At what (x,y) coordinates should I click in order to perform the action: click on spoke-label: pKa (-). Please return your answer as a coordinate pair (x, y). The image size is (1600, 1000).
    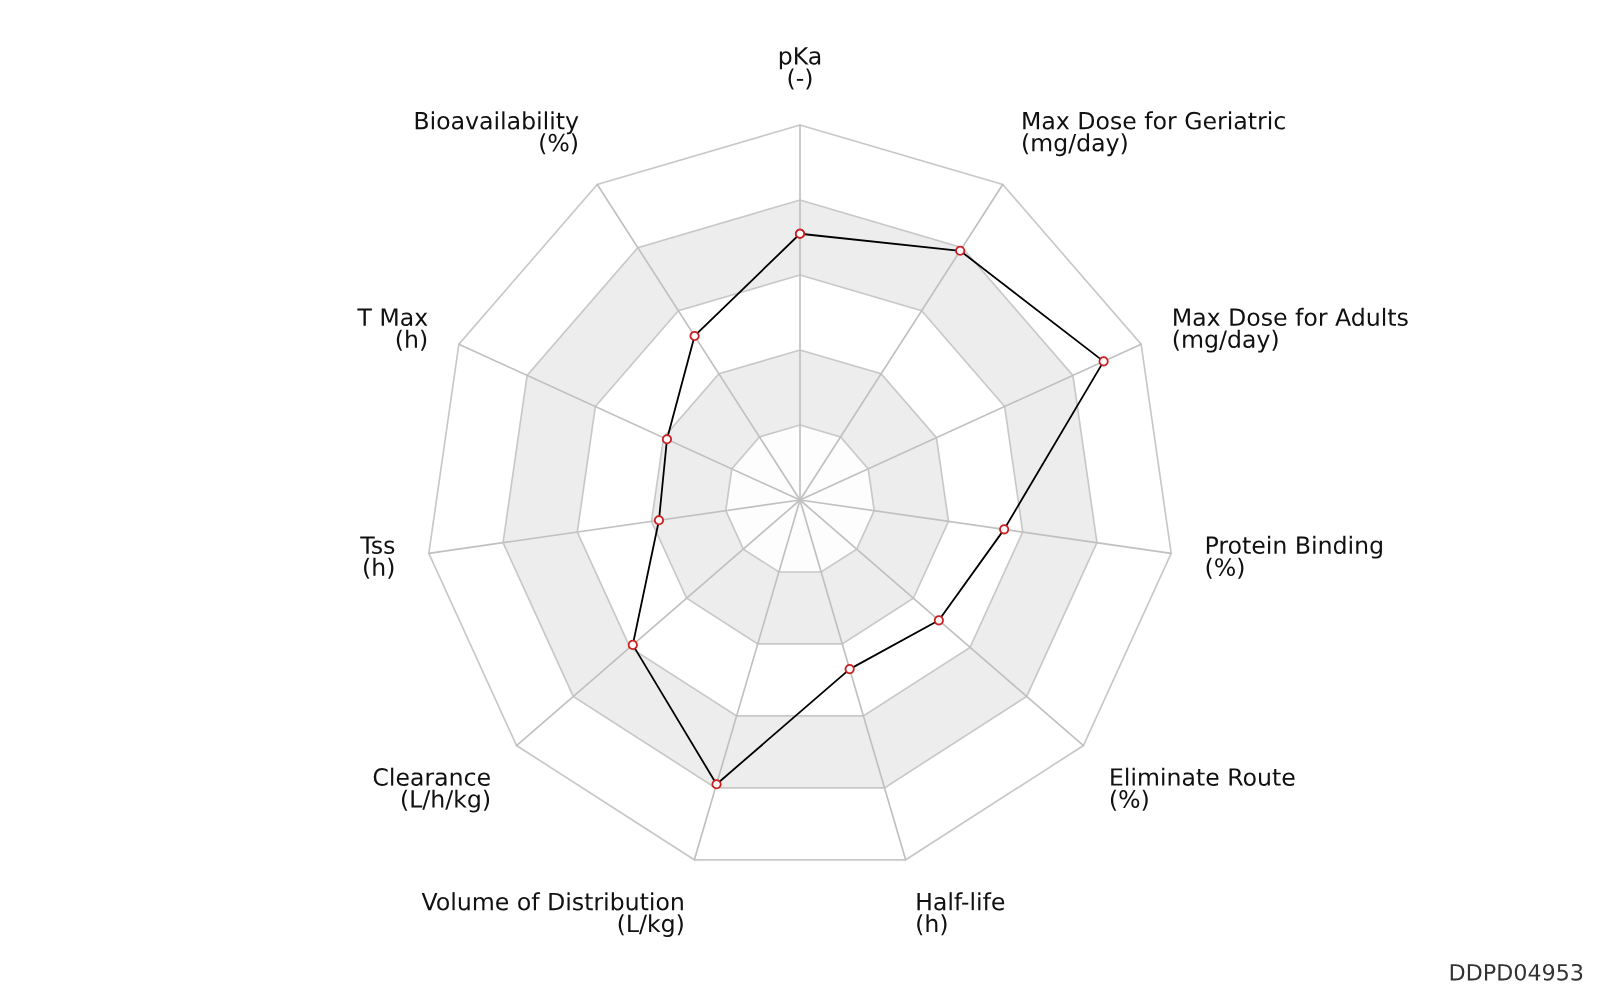
    Looking at the image, I should click on (800, 68).